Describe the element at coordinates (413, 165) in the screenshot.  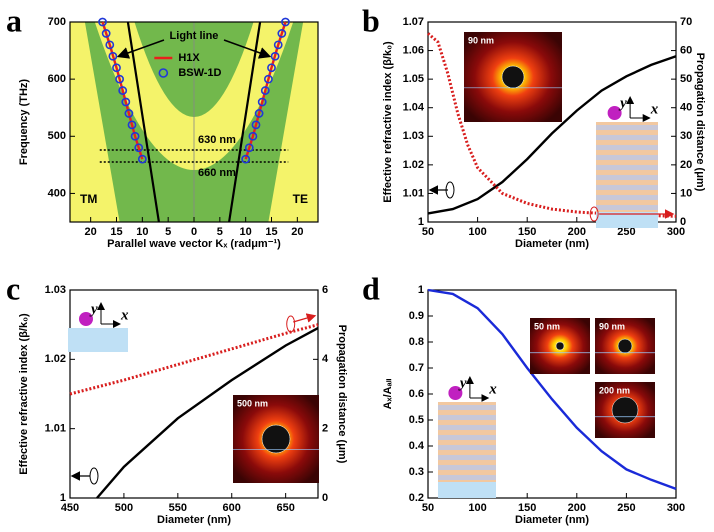
I see `y-tick-label: 1.02` at that location.